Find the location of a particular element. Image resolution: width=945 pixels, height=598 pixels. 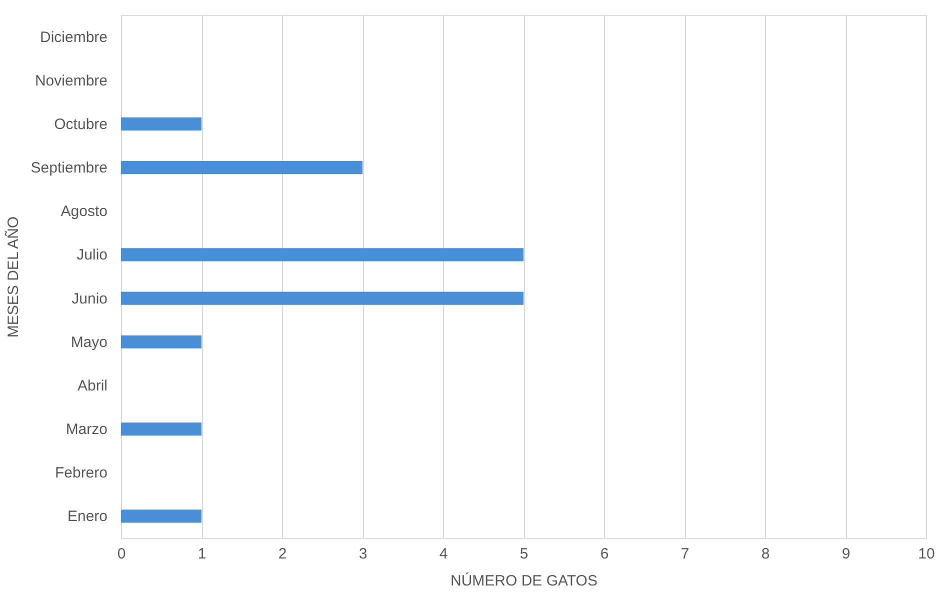

x-tick-label: 7 is located at coordinates (685, 554).